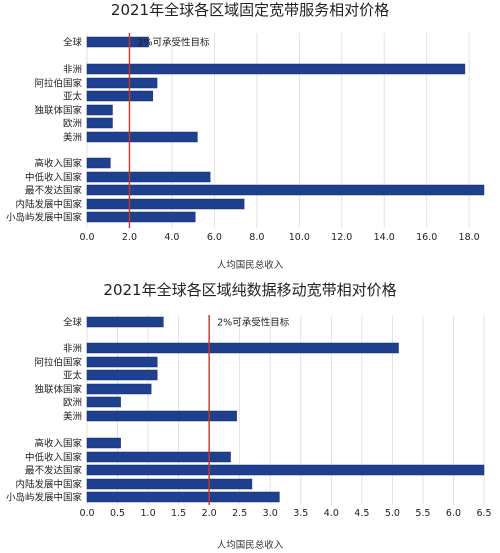 This screenshot has height=553, width=500. I want to click on tick-label: 4.5, so click(361, 513).